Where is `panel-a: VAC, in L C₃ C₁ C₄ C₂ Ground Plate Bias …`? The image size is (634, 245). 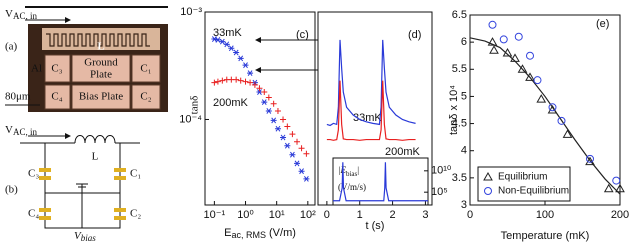
panel-a: VAC, in L C₃ C₁ C₄ C₂ Ground Plate Bias … is located at coordinates (86, 59).